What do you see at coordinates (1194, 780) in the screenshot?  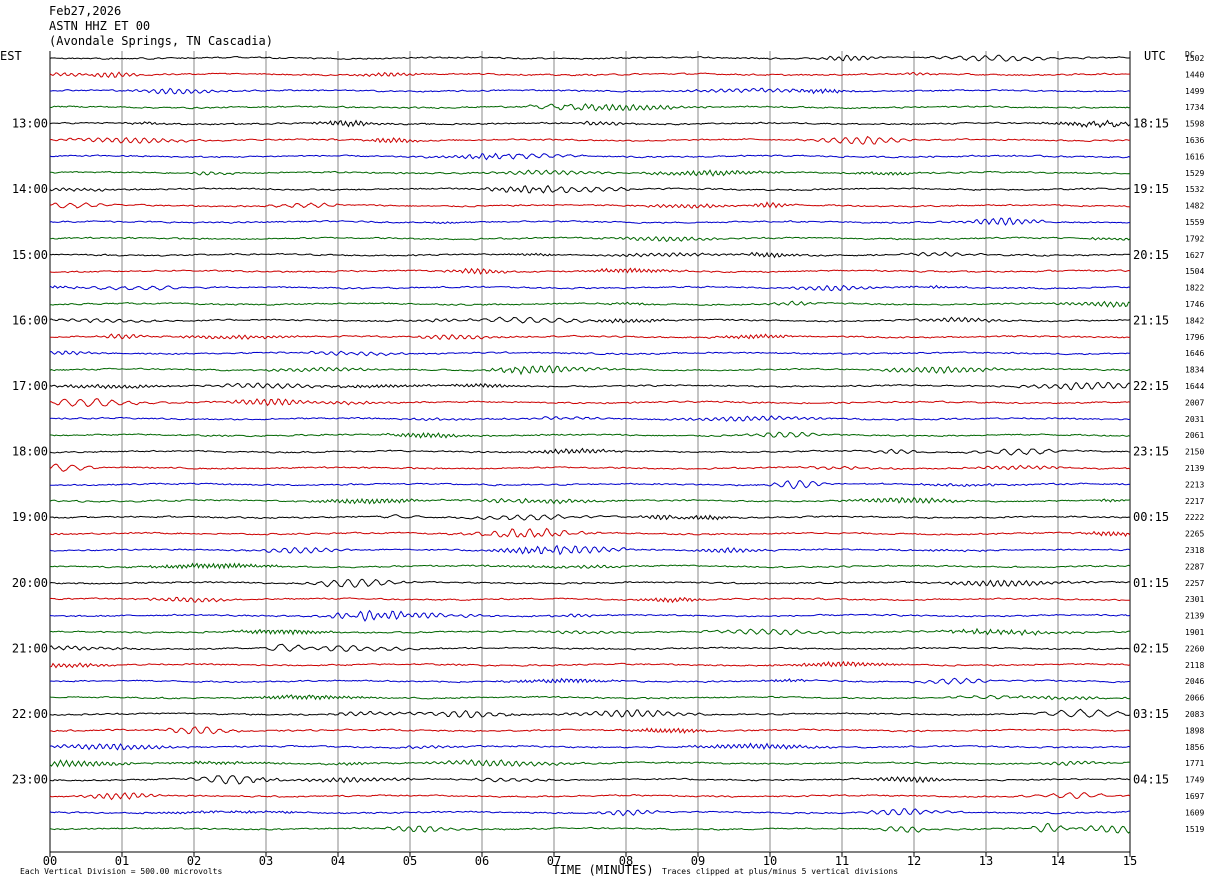 I see `dc-offset-label: 1749` at bounding box center [1194, 780].